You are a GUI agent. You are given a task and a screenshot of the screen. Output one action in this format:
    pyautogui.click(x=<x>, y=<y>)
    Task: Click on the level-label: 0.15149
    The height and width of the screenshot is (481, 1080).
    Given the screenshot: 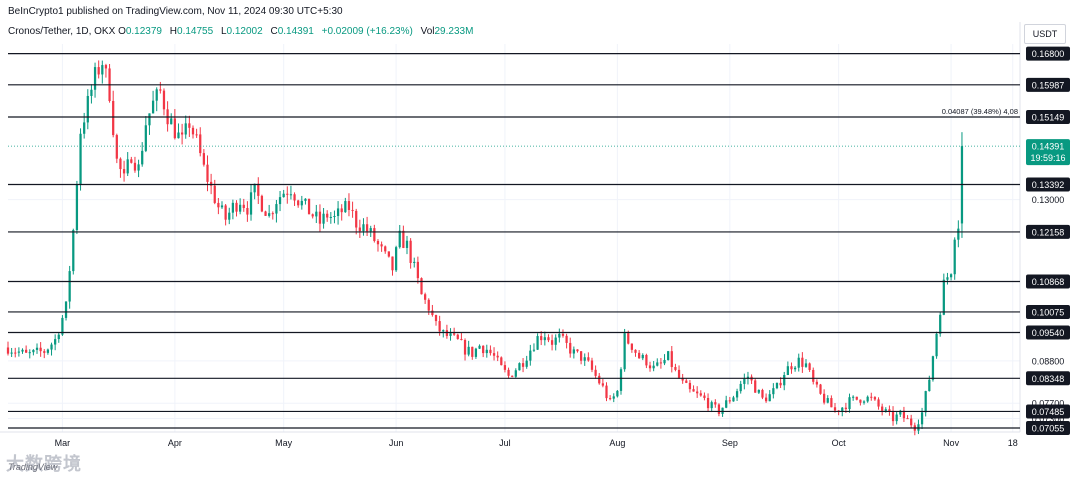 What is the action you would take?
    pyautogui.click(x=1048, y=118)
    